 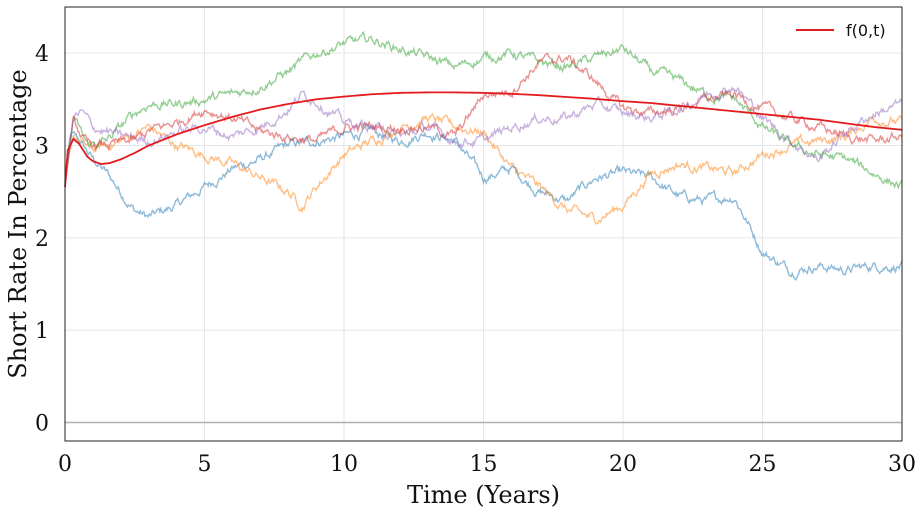 What do you see at coordinates (483, 495) in the screenshot?
I see `x-axis-label: Time (Years)` at bounding box center [483, 495].